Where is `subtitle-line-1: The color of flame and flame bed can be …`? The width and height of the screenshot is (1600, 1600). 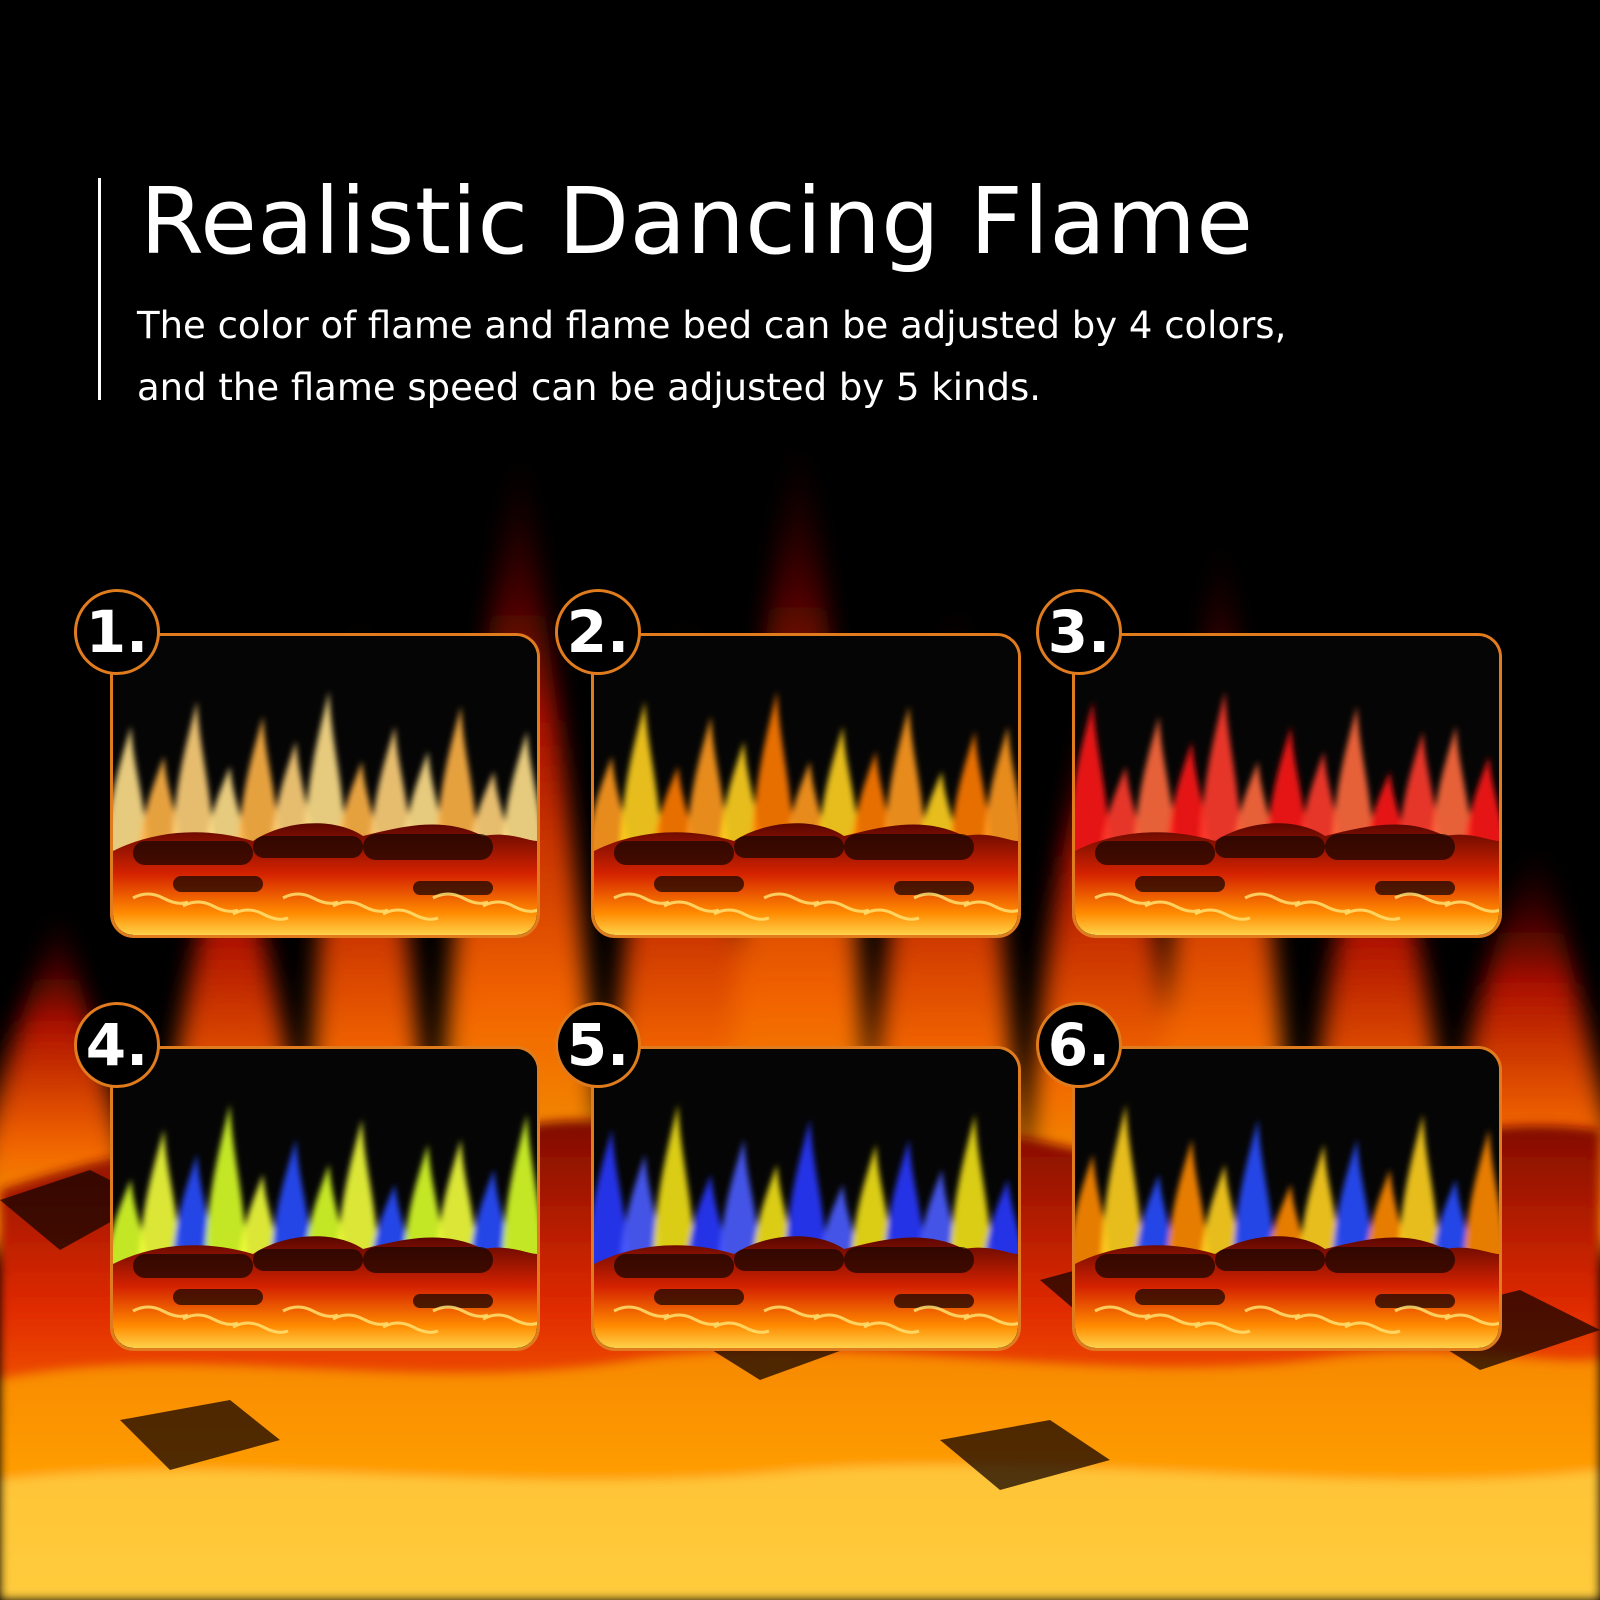 subtitle-line-1: The color of flame and flame bed can be … is located at coordinates (712, 325).